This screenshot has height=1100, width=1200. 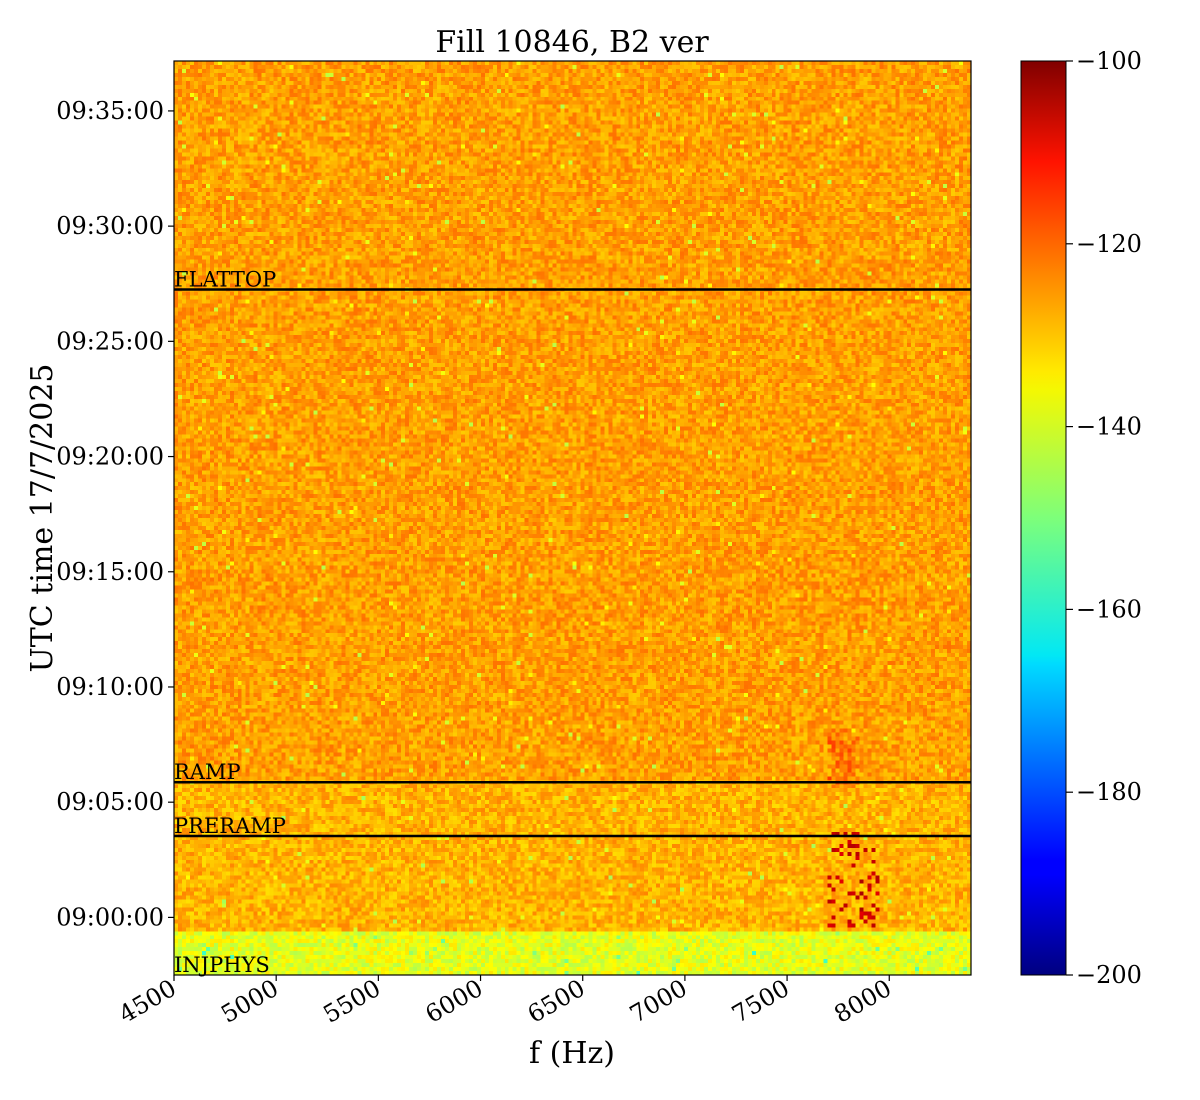 I want to click on y-tick-label: 09:20:00, so click(x=110, y=457).